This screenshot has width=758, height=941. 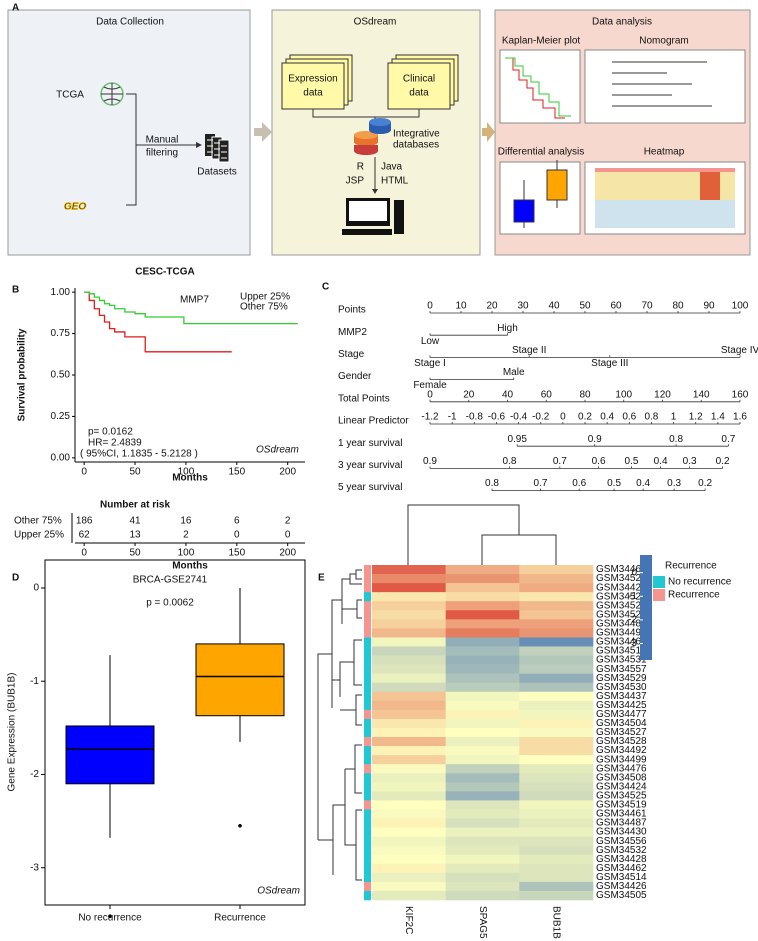 What do you see at coordinates (740, 417) in the screenshot?
I see `linear-predictor-label: 1.6` at bounding box center [740, 417].